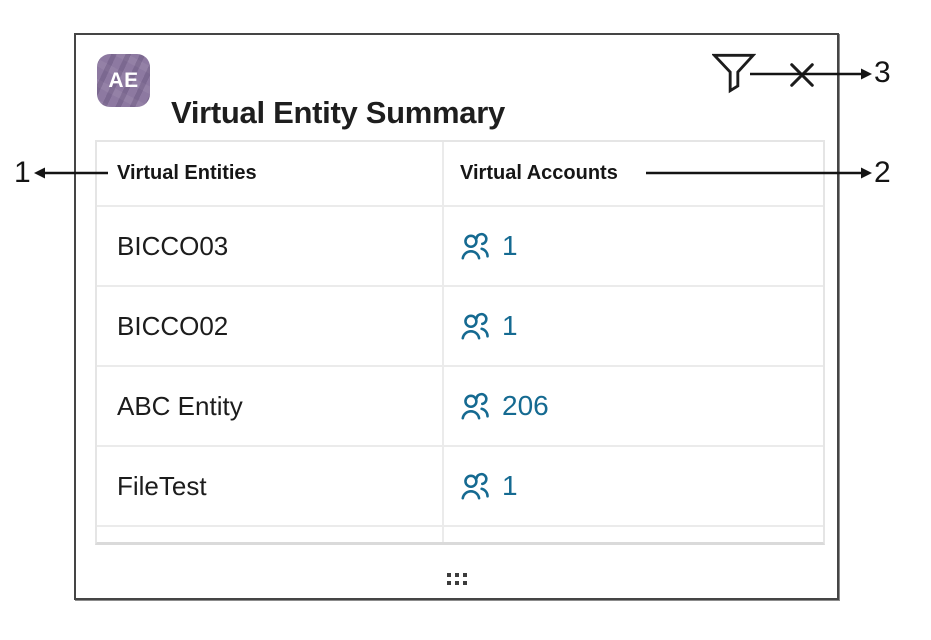 This screenshot has height=640, width=931. Describe the element at coordinates (525, 405) in the screenshot. I see `account-count: 206` at that location.